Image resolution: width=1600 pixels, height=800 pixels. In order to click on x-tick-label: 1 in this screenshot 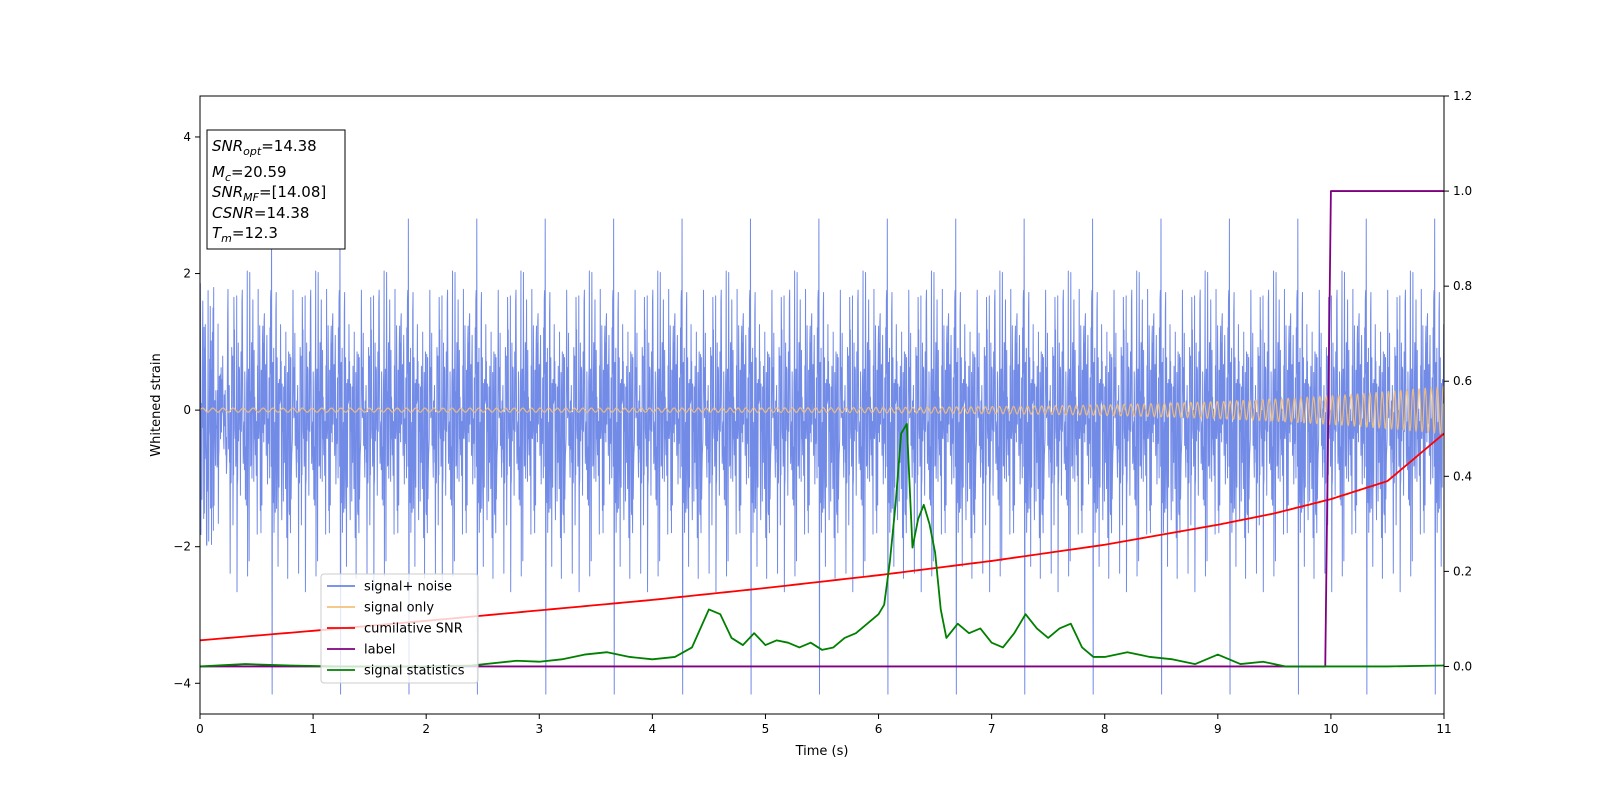, I will do `click(313, 729)`.